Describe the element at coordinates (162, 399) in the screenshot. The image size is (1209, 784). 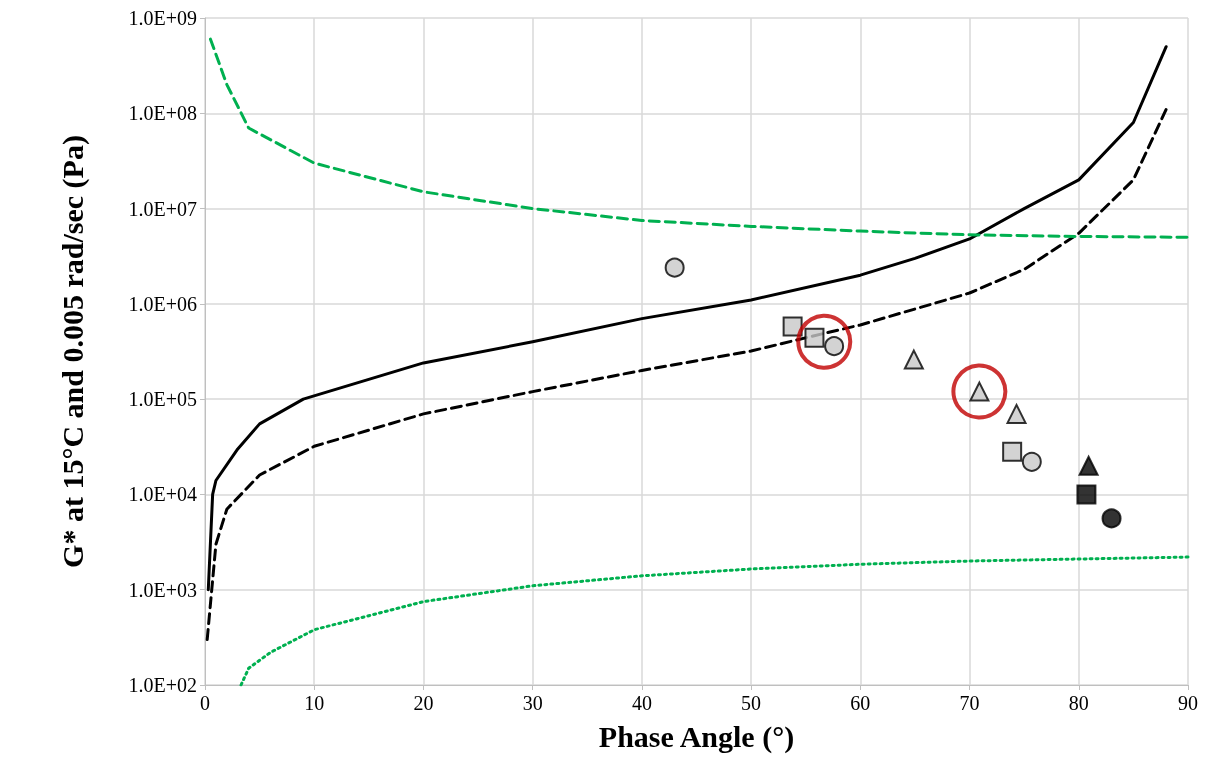
I see `y-tick-label: 1.0E+05` at that location.